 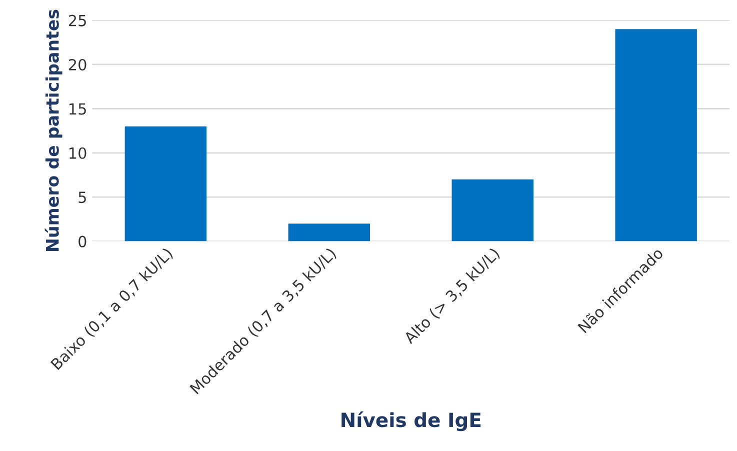 I want to click on y-axis-title: Número de participantes, so click(x=53, y=131).